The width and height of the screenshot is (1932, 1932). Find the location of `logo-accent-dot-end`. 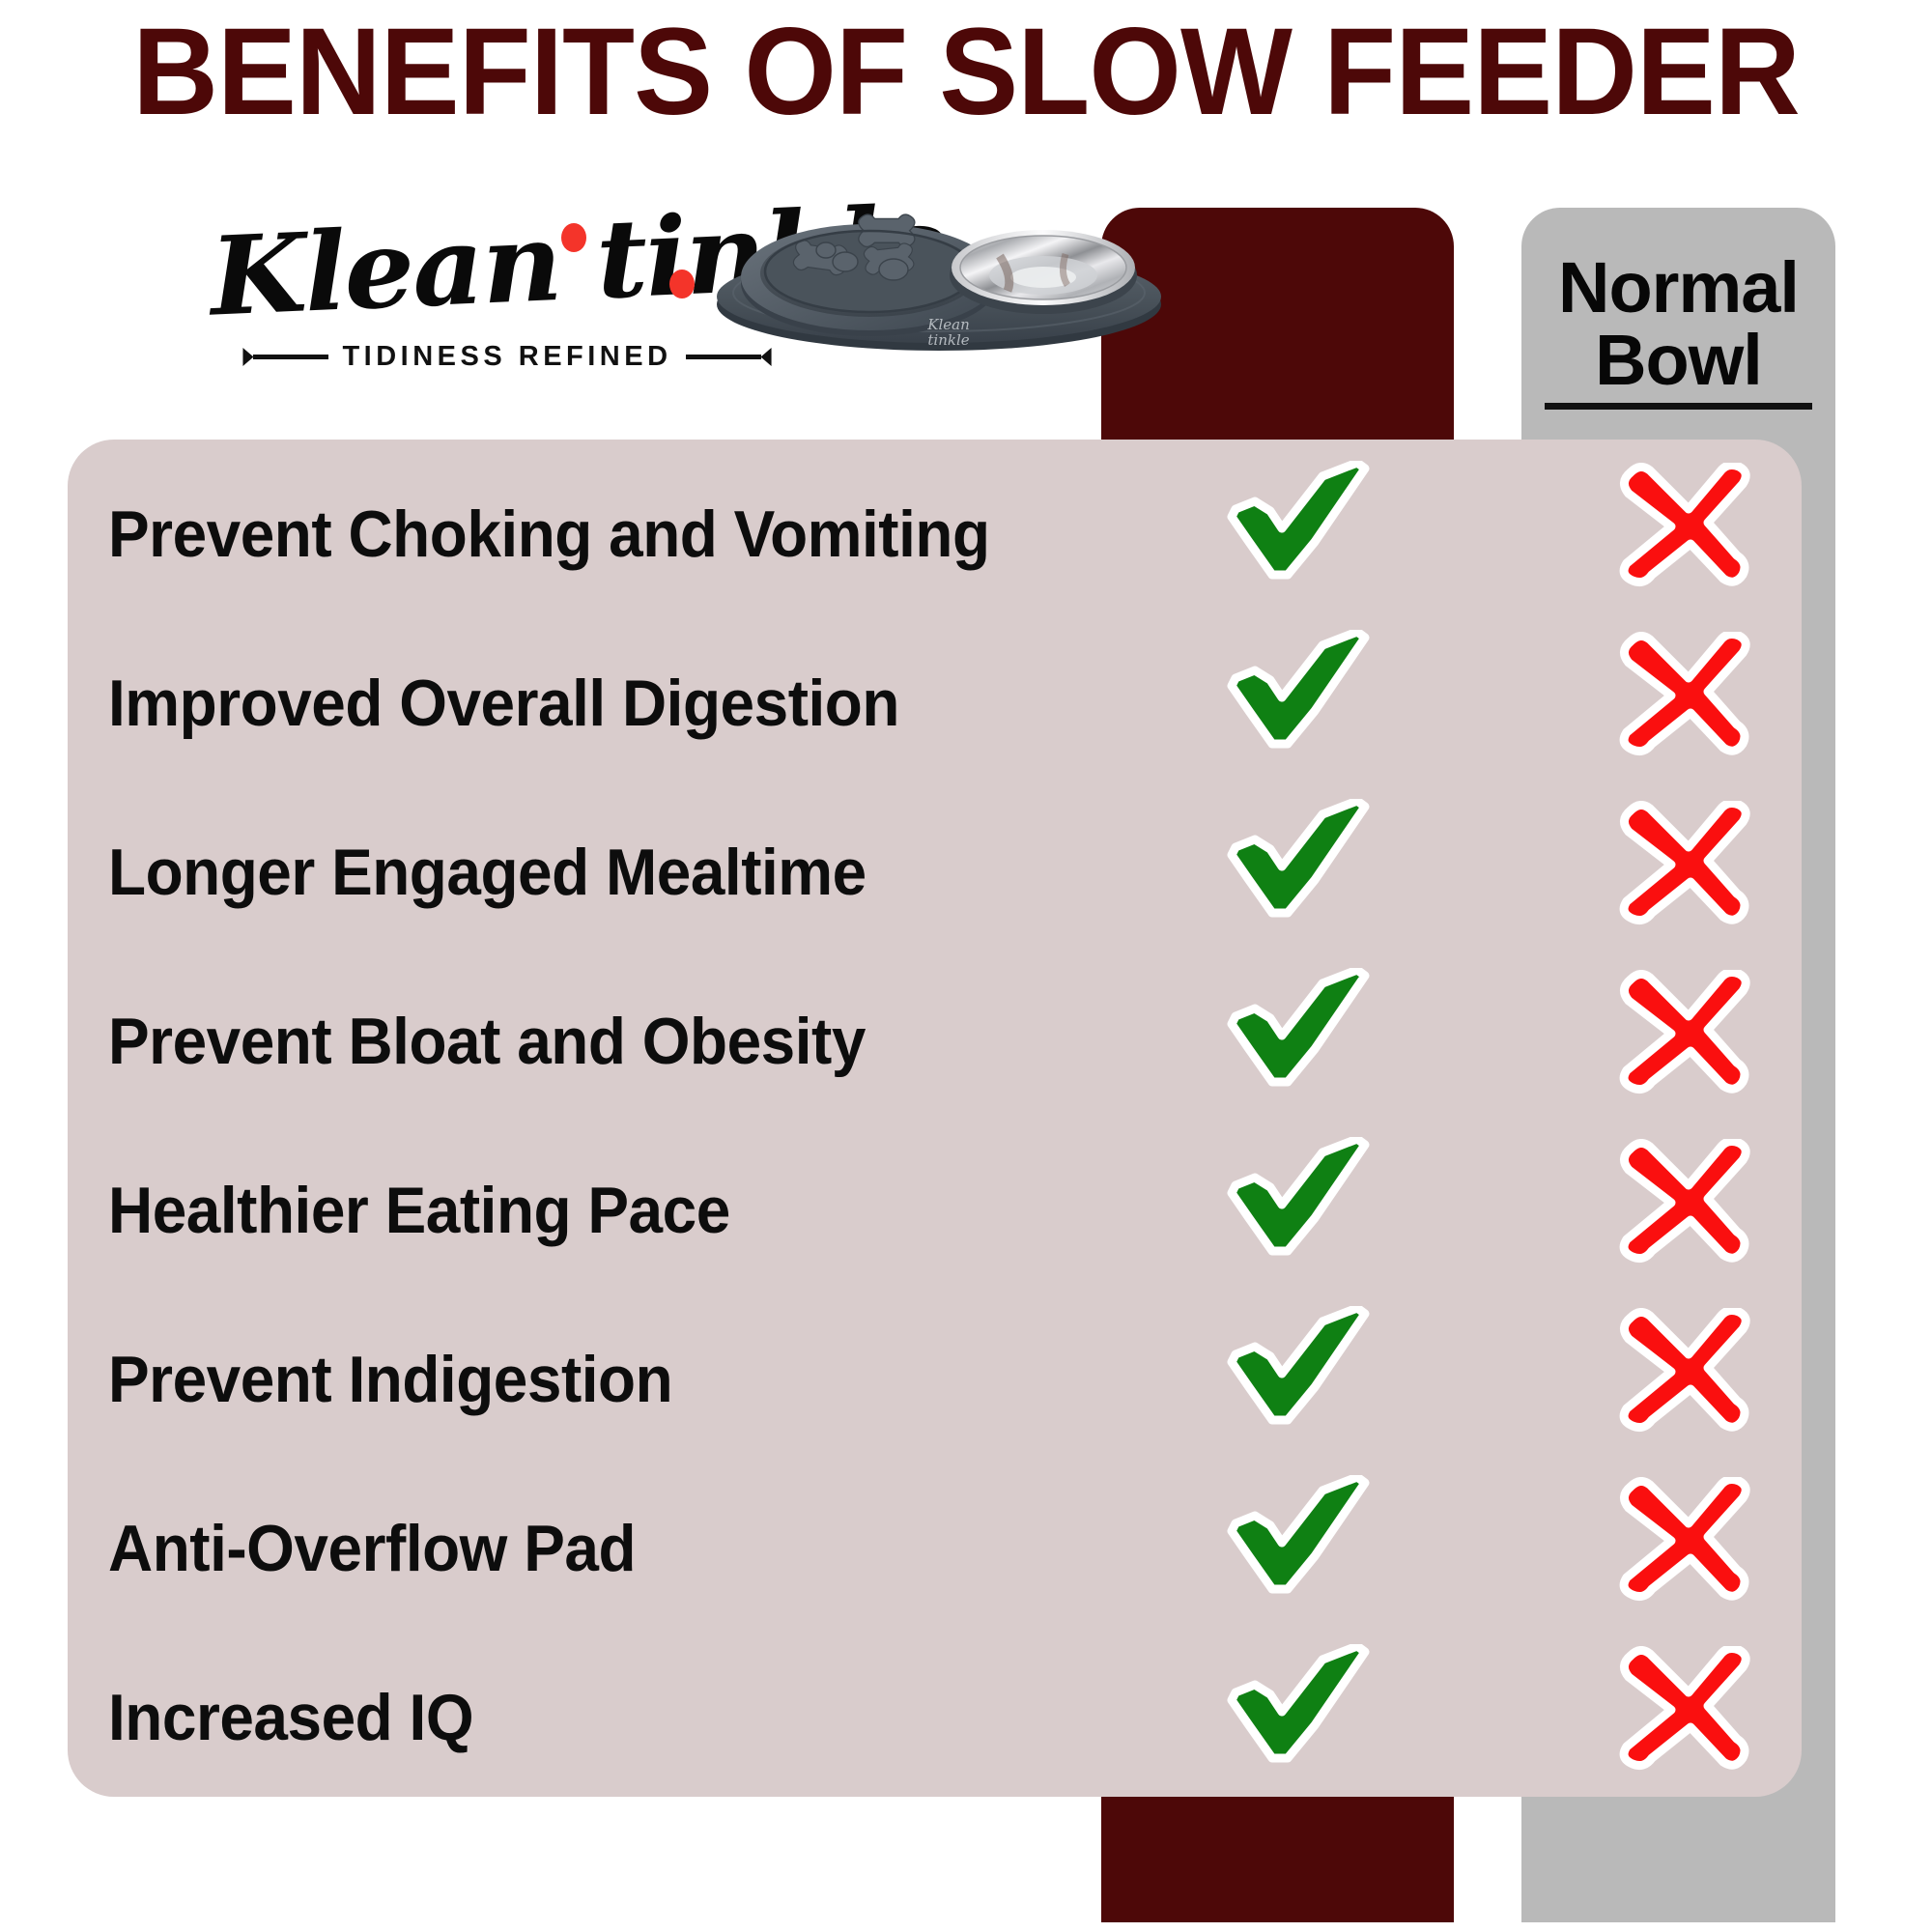

logo-accent-dot-end is located at coordinates (682, 284).